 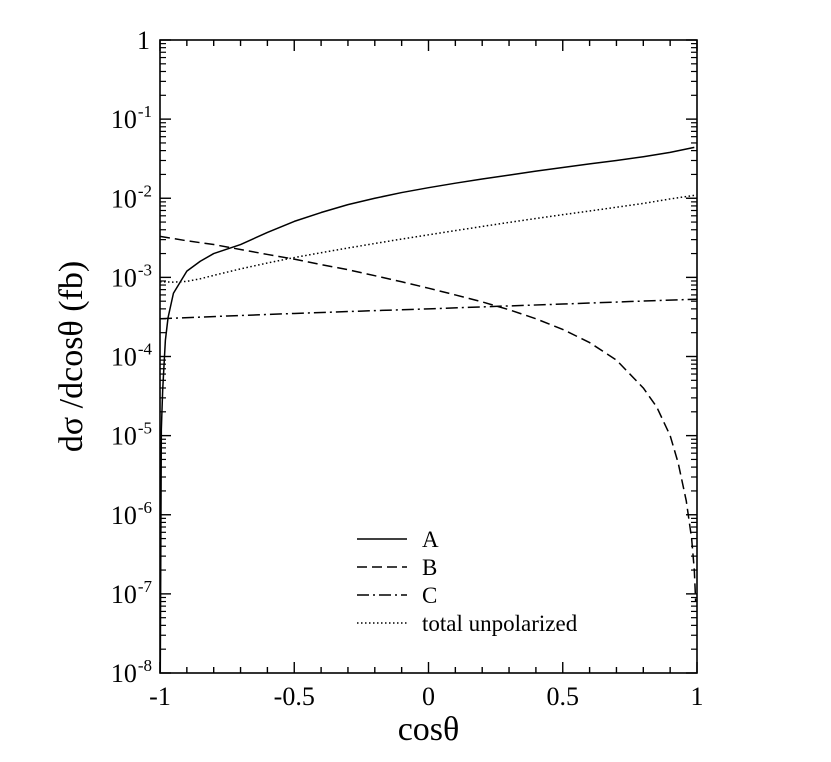 What do you see at coordinates (429, 595) in the screenshot?
I see `legend-label: C` at bounding box center [429, 595].